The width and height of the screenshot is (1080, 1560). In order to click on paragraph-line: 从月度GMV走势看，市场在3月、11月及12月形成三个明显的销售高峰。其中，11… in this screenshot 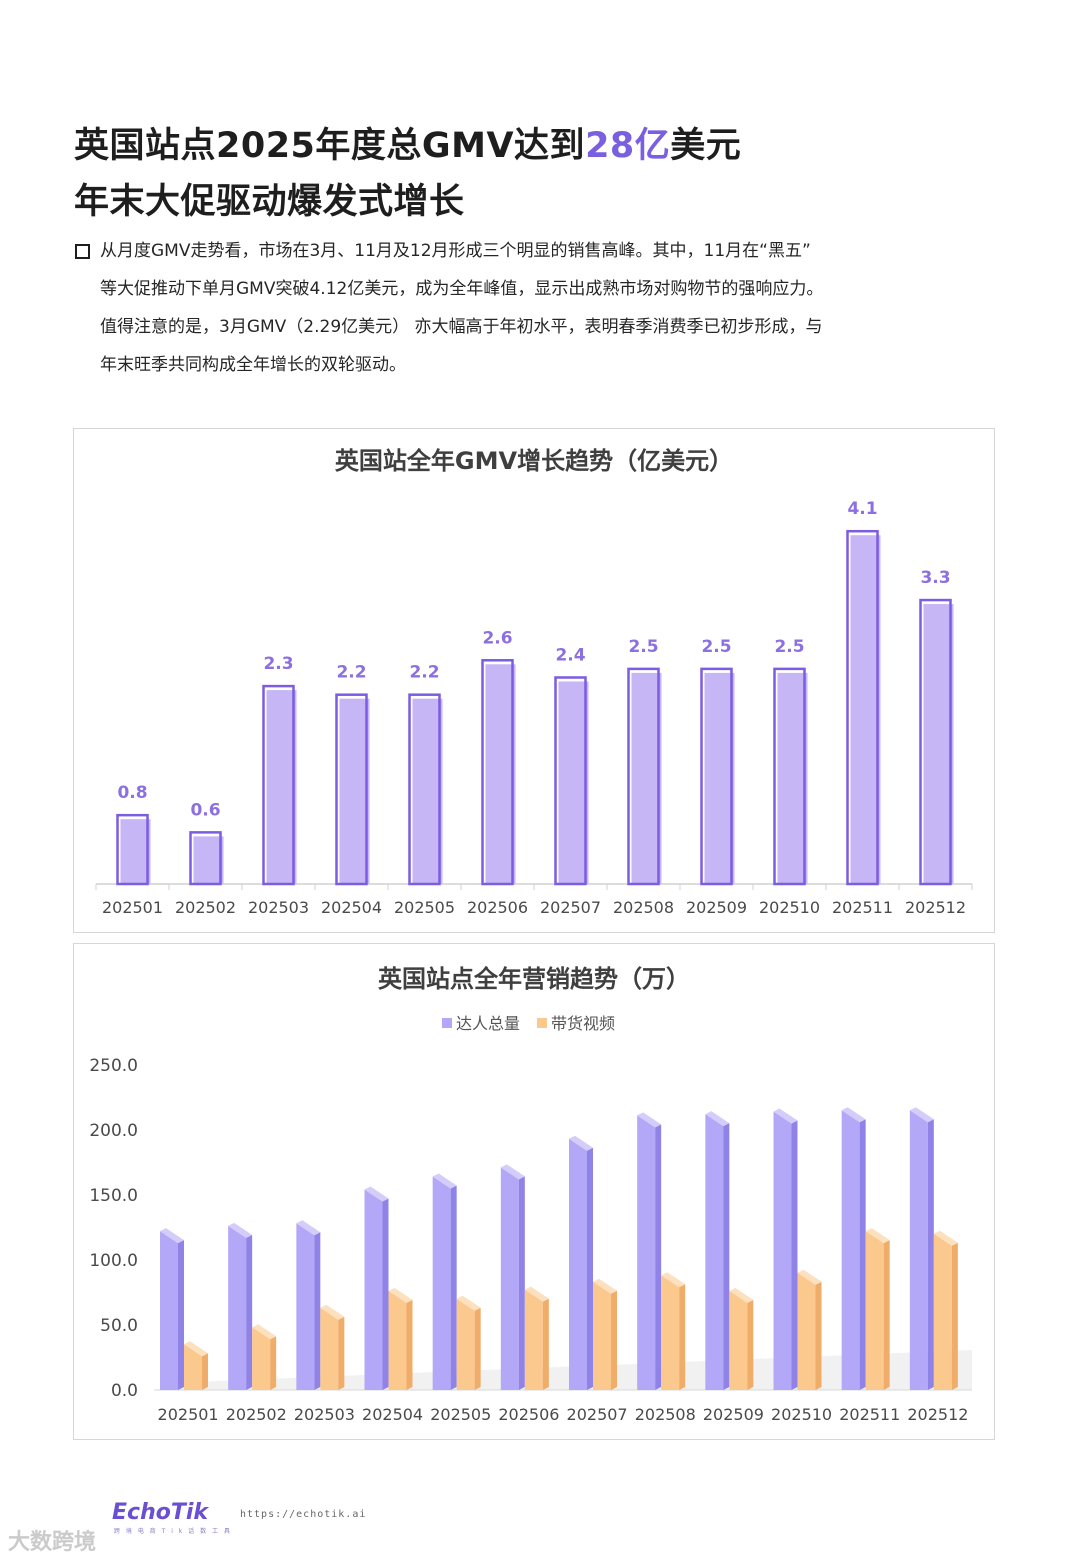, I will do `click(455, 251)`.